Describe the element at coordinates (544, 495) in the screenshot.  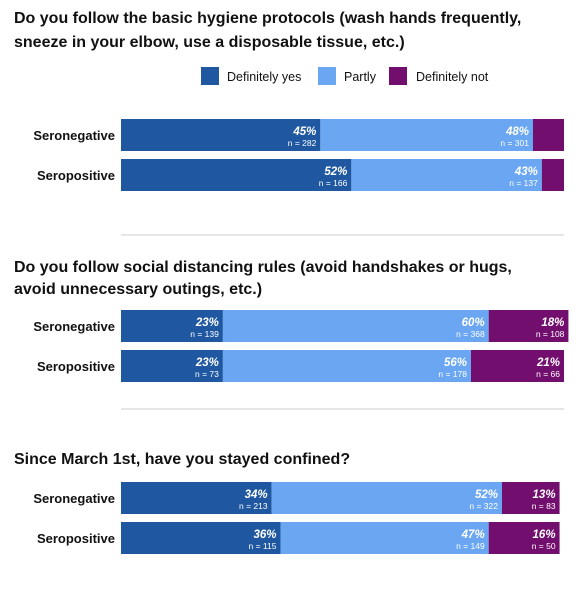
I see `data-label-percent: 13%` at that location.